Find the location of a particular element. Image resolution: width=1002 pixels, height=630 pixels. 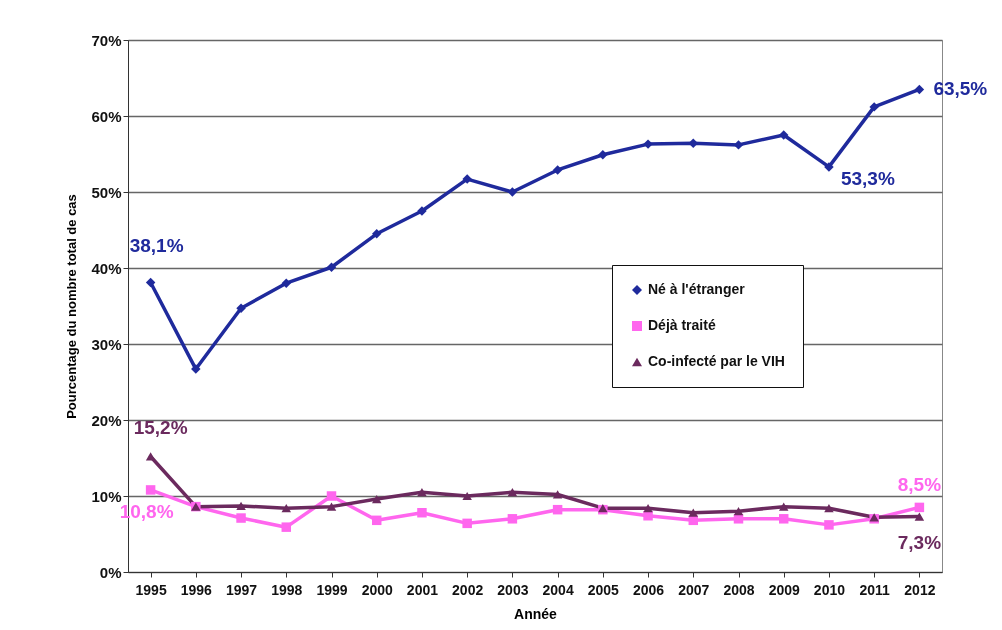

x-tick-label: 2009 is located at coordinates (784, 589).